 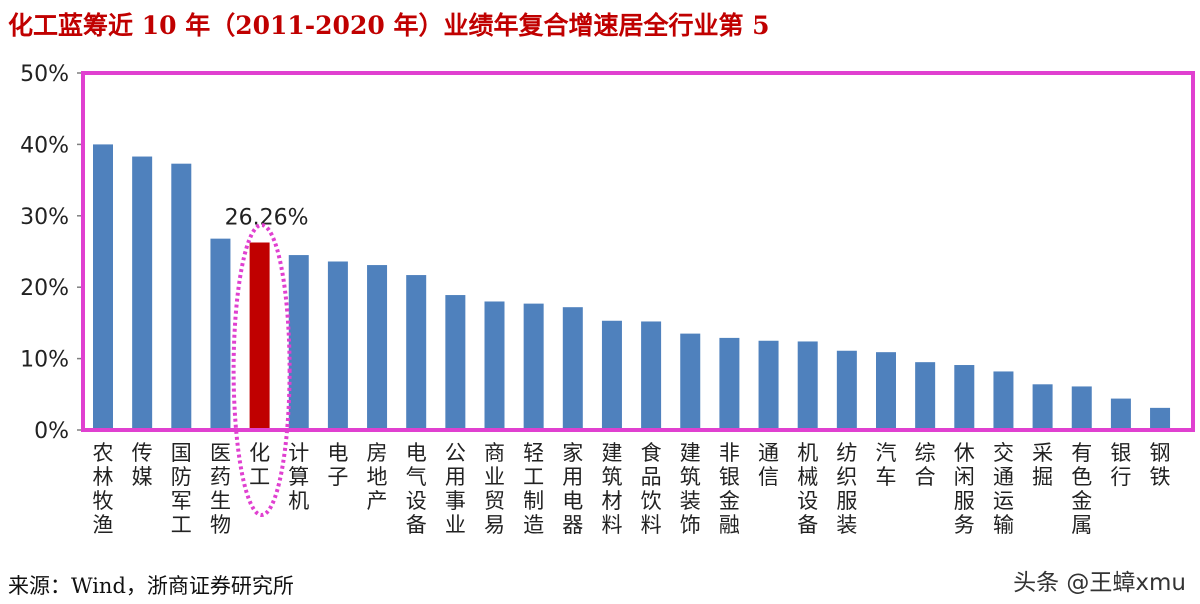 I want to click on x-tick-label: 商业贸易, so click(x=494, y=489).